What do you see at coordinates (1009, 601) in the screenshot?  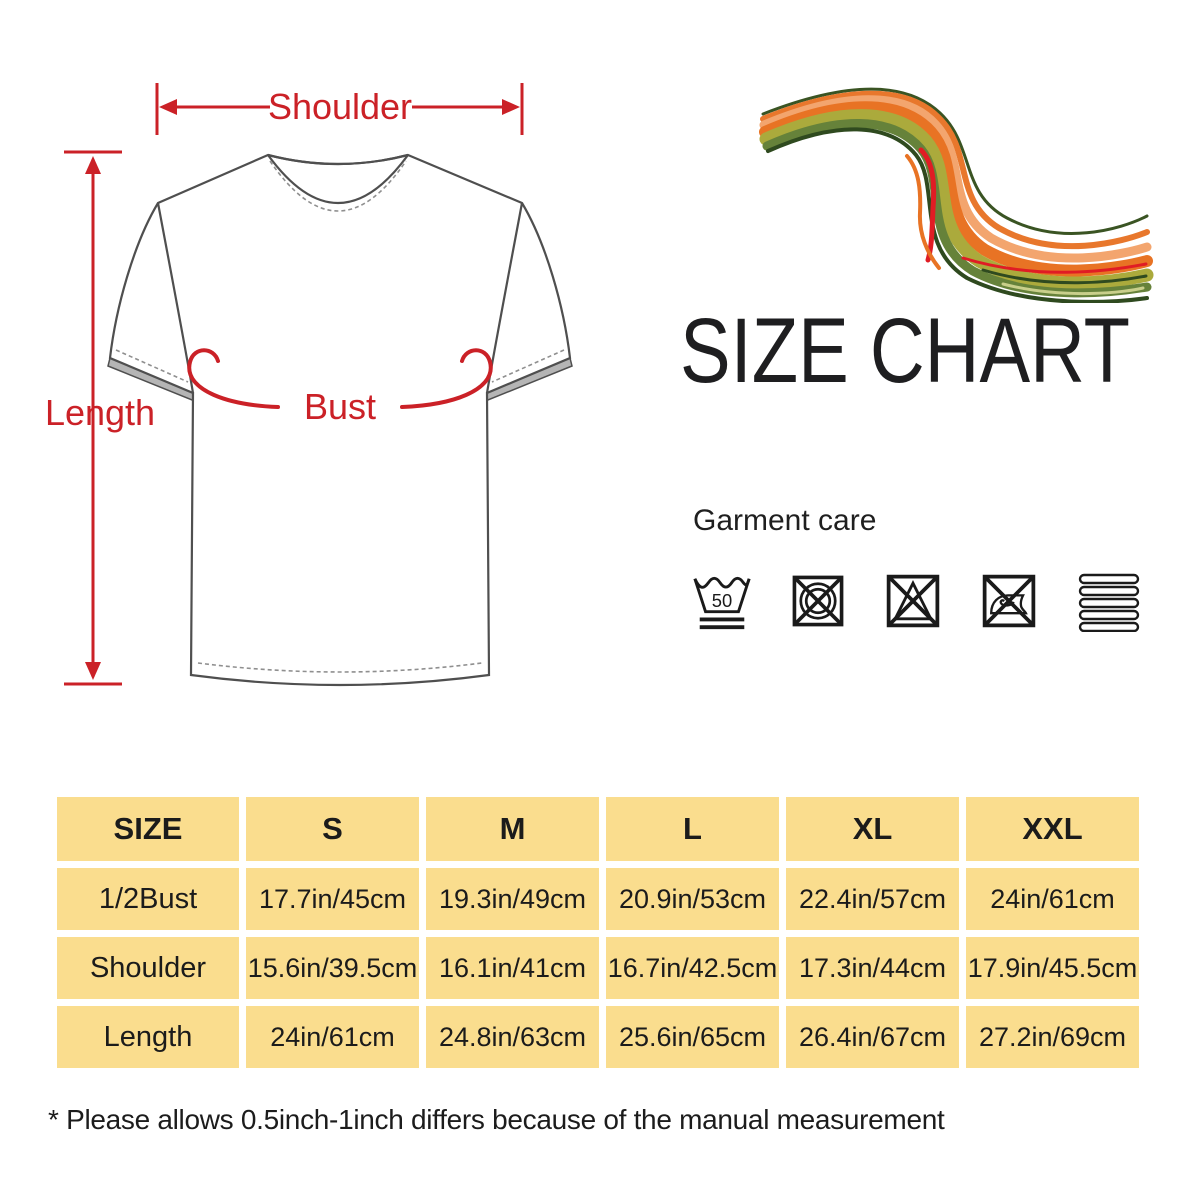 I see `do-not-iron-icon` at bounding box center [1009, 601].